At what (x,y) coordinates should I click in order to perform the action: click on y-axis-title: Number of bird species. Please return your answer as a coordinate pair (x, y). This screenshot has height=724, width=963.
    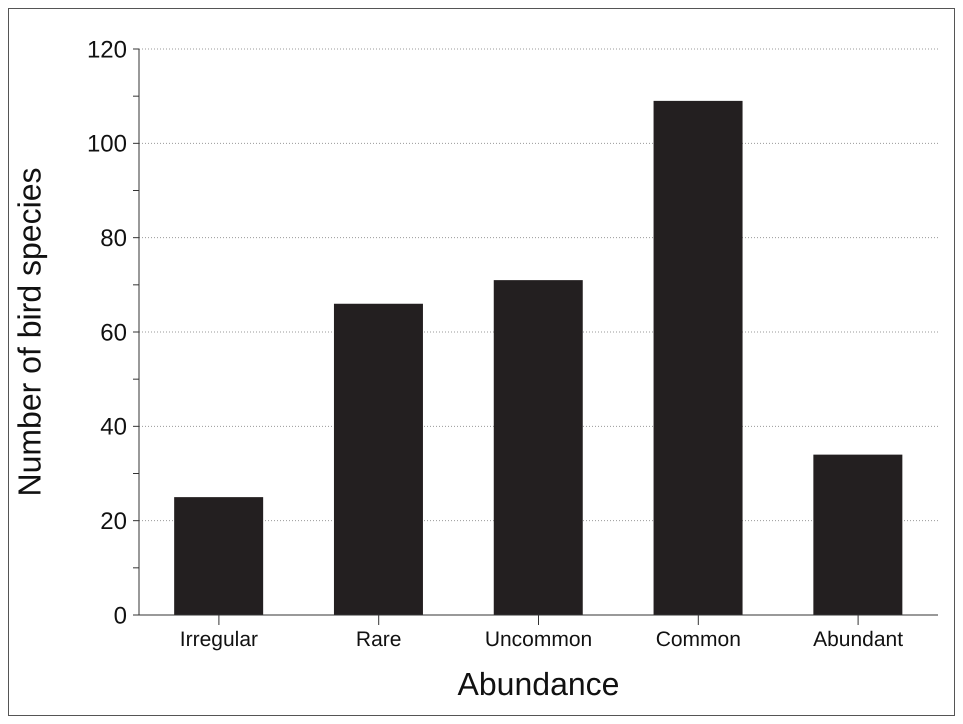
    Looking at the image, I should click on (29, 332).